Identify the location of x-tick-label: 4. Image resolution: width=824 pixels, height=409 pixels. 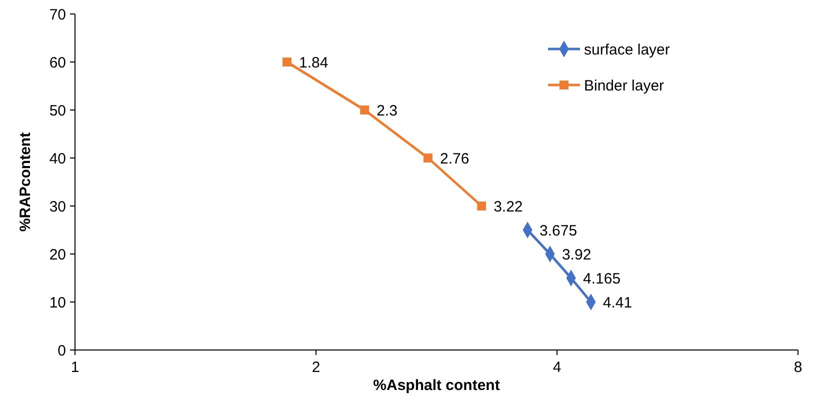
(557, 367).